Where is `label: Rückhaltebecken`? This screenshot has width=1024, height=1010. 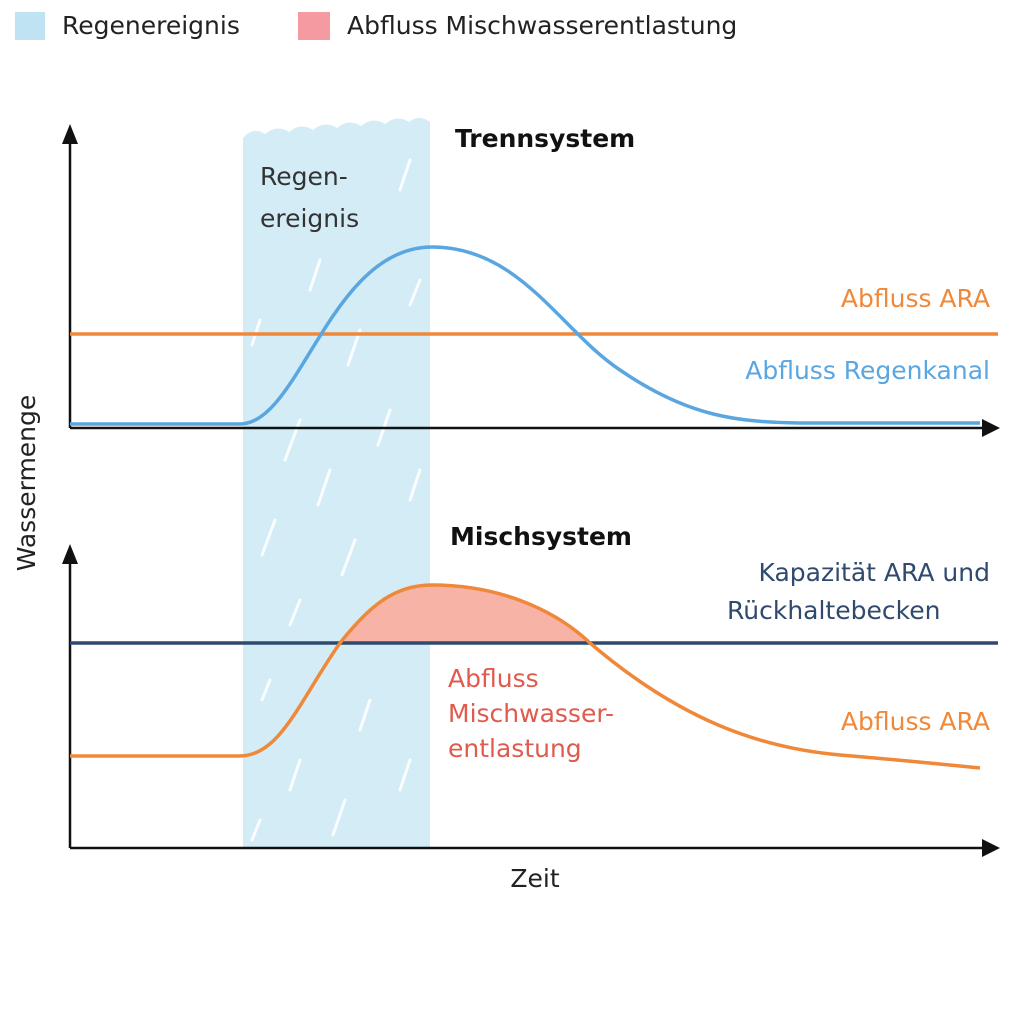 label: Rückhaltebecken is located at coordinates (833, 610).